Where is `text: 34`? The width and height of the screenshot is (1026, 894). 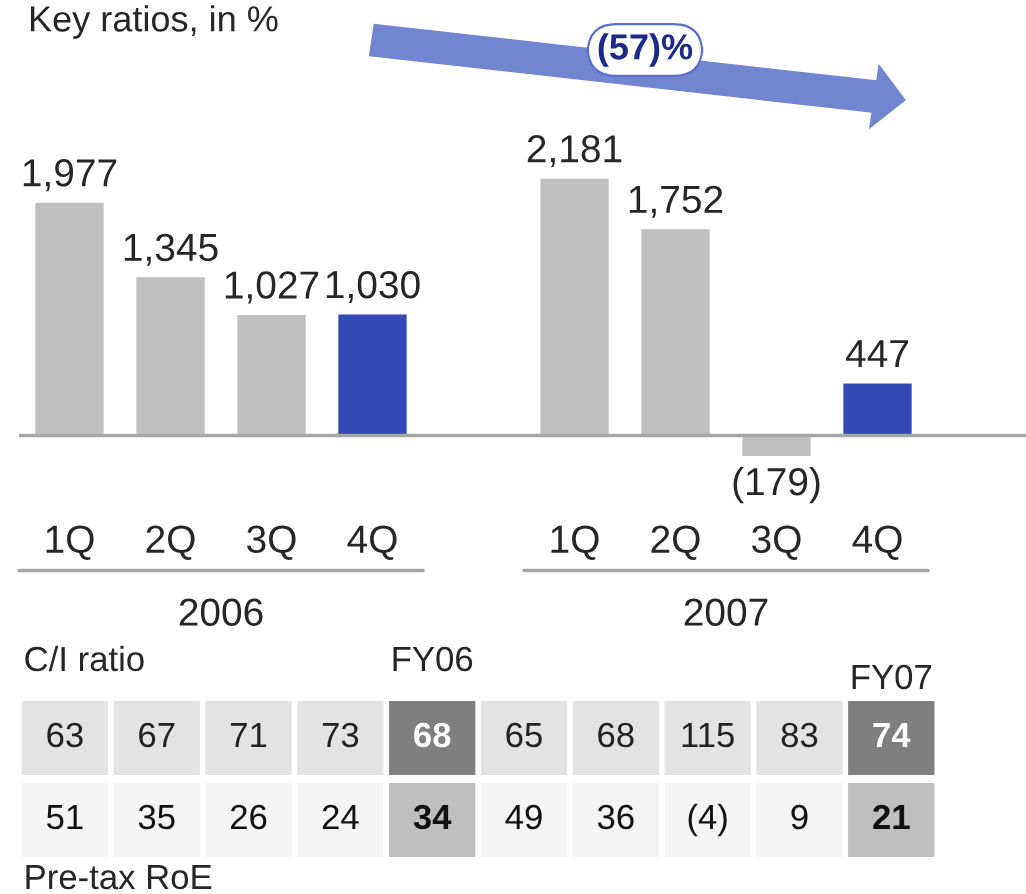 text: 34 is located at coordinates (432, 817).